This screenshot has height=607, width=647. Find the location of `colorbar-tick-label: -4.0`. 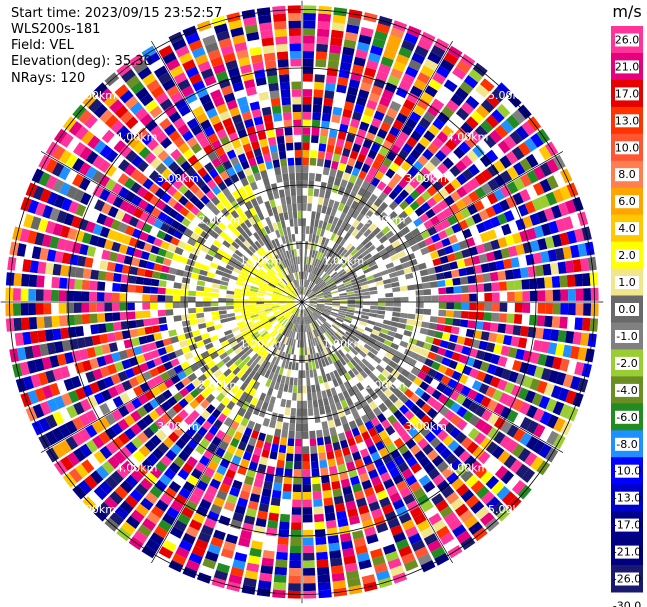

colorbar-tick-label: -4.0 is located at coordinates (626, 390).